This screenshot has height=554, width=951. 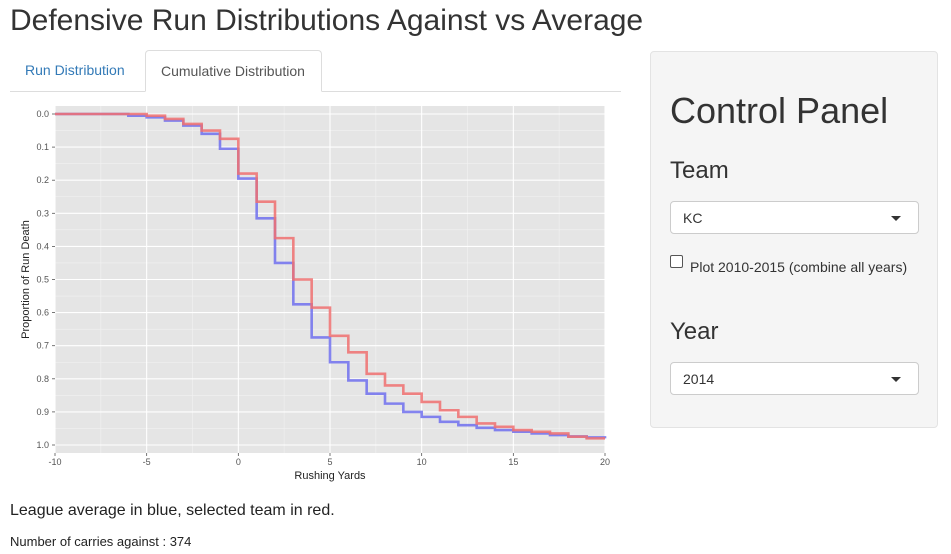 I want to click on tab-bar: Run Distribution Cumulative Distribution, so click(x=315, y=71).